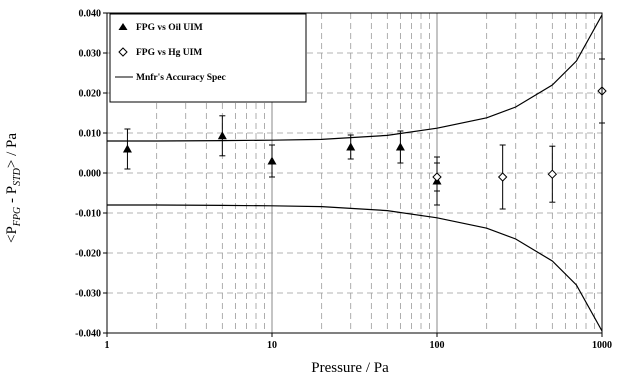  What do you see at coordinates (181, 78) in the screenshot?
I see `legend-label-spec: Mnfr's Accuracy Spec` at bounding box center [181, 78].